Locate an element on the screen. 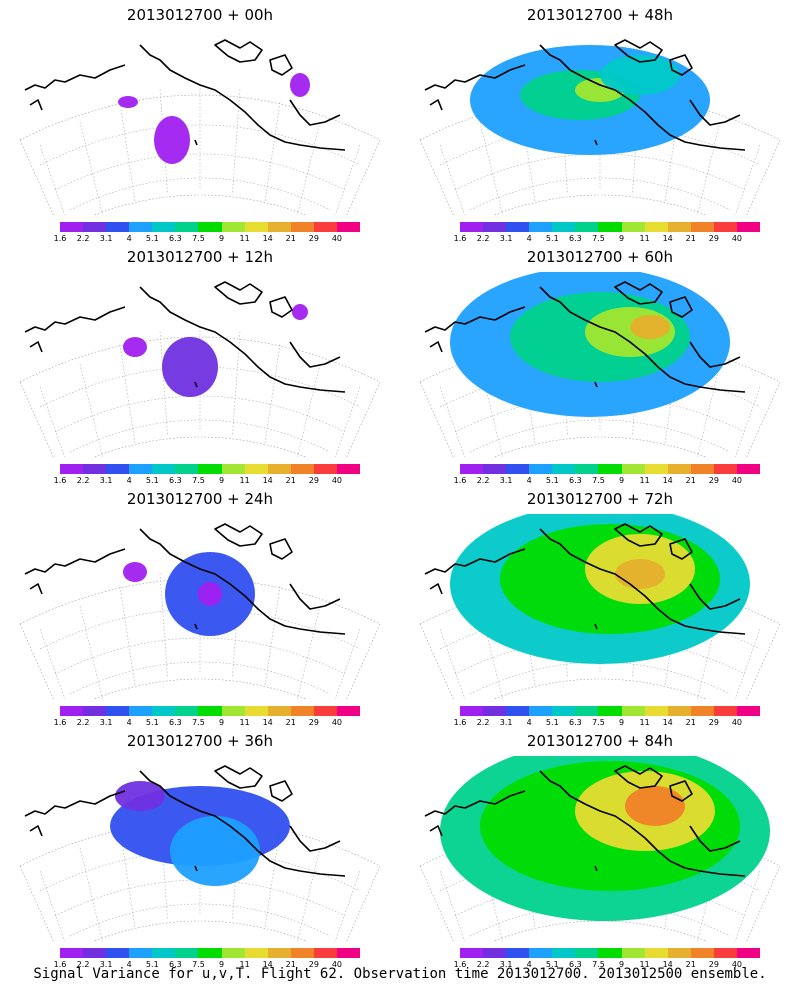  panel-title: 2013012700 + 00h is located at coordinates (200, 15).